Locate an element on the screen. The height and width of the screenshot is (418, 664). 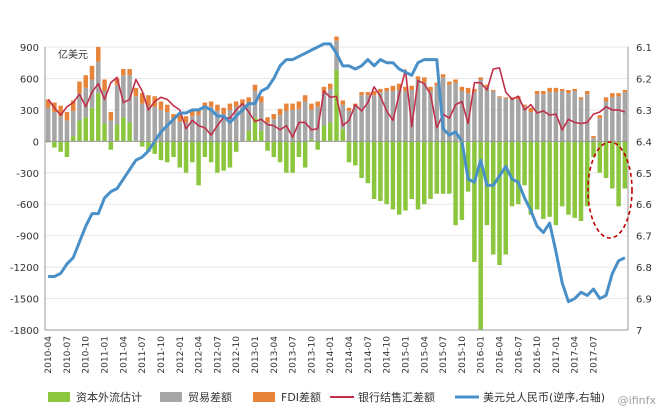
x-tick-label: 2010-04 is located at coordinates (49, 355).